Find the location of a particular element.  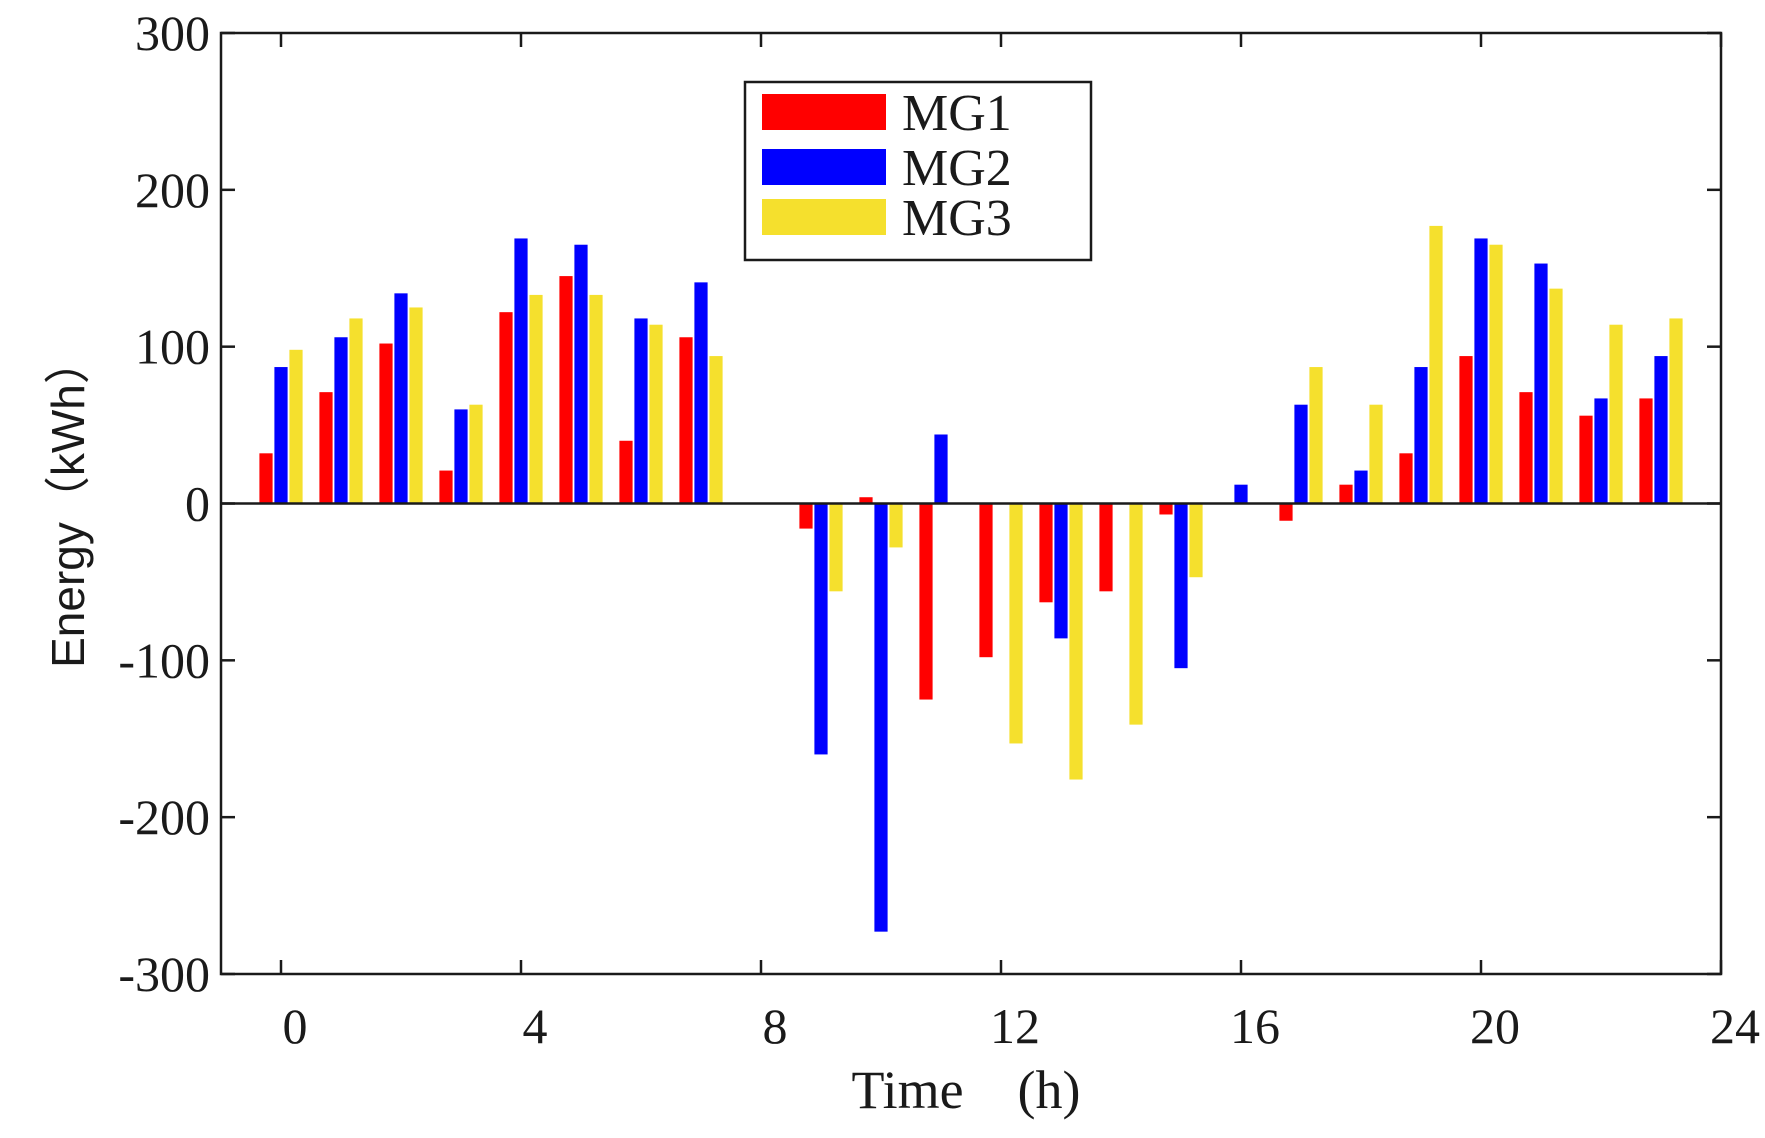

bar-mg1-t0 is located at coordinates (266, 478).